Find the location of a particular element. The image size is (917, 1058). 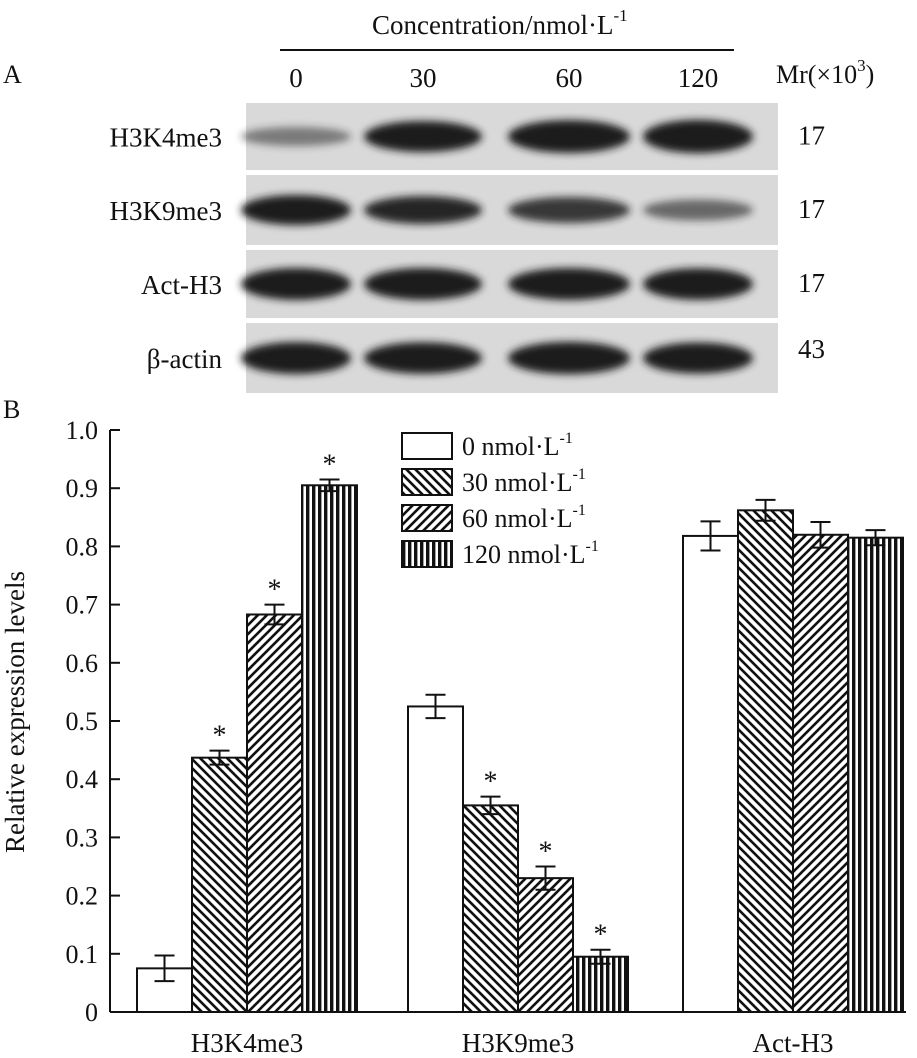

legend-label-1: 30 nmol·L-1 is located at coordinates (524, 481).